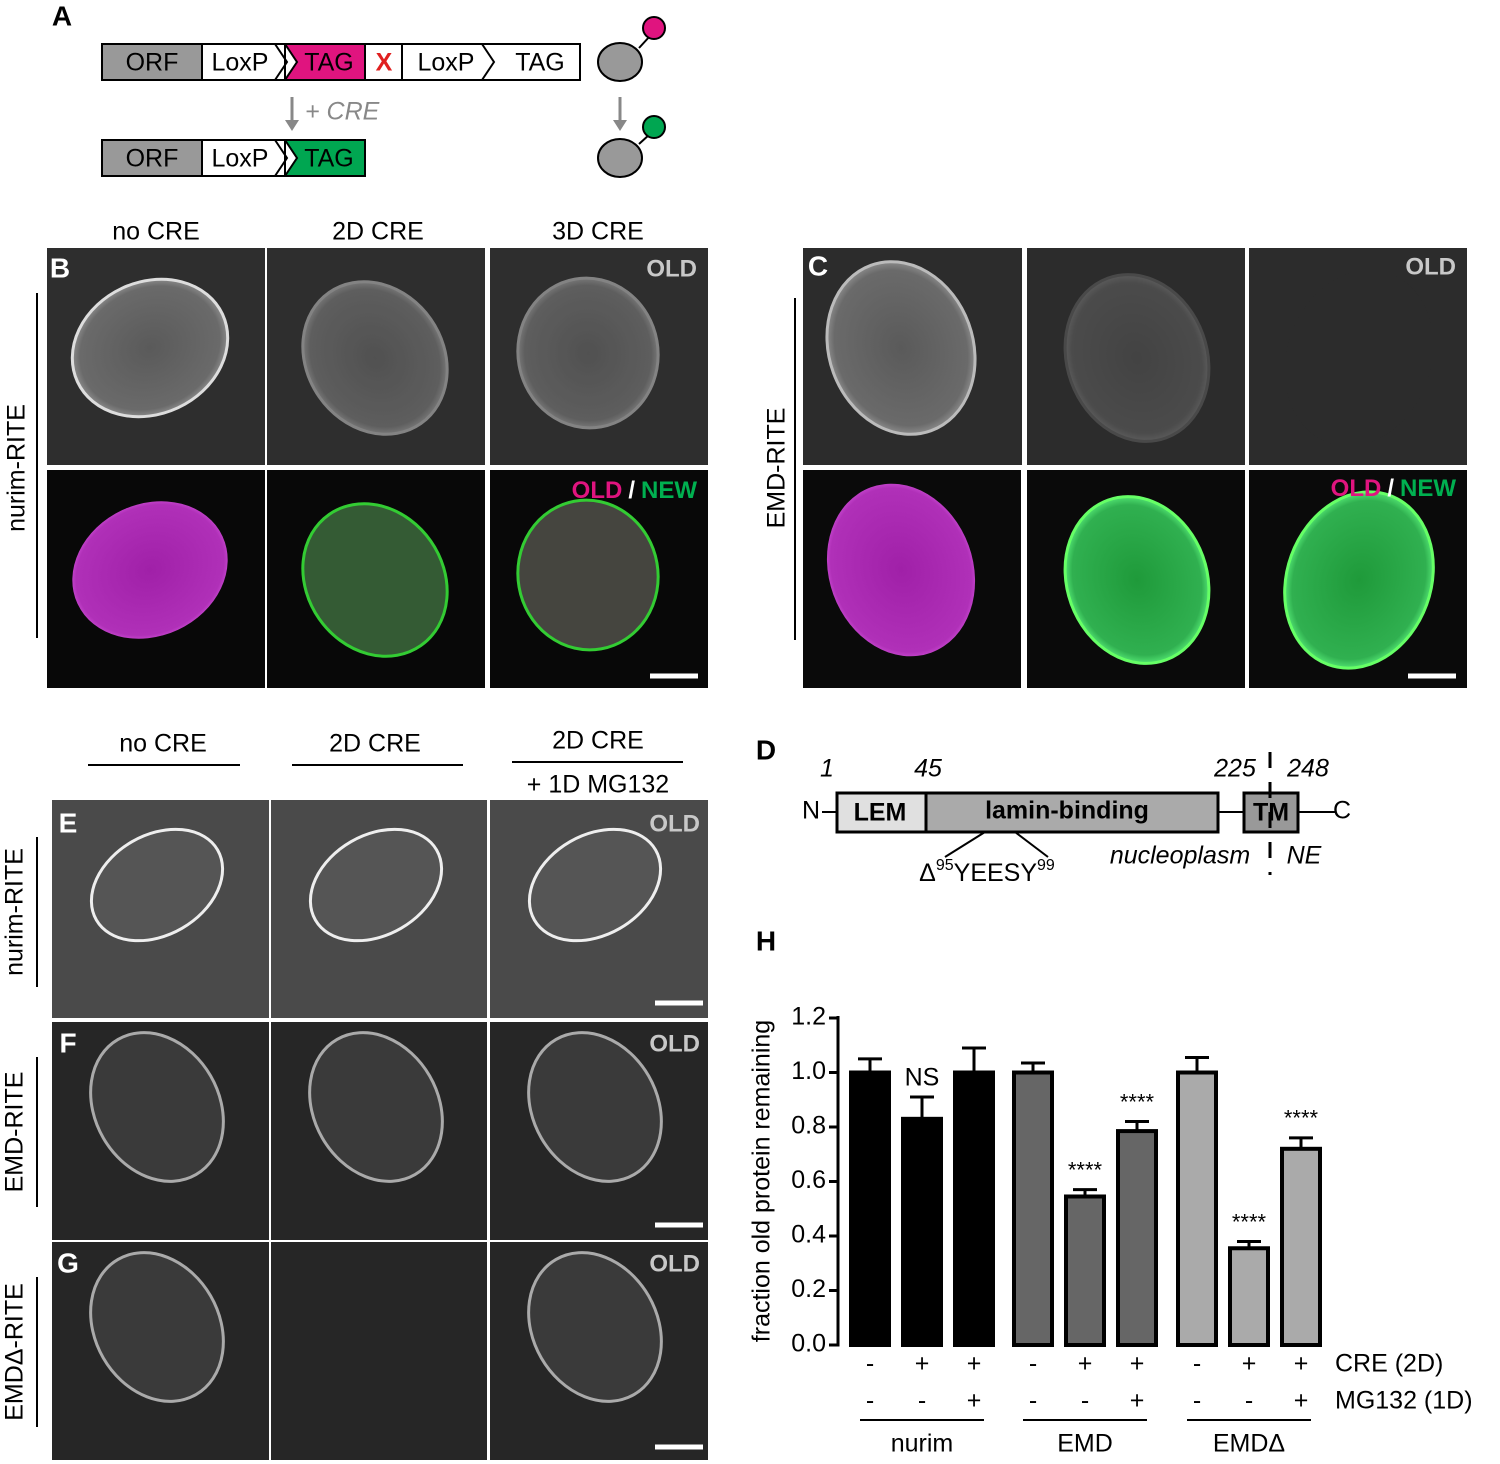 This screenshot has width=1500, height=1464. What do you see at coordinates (1085, 1444) in the screenshot?
I see `group-label: EMD` at bounding box center [1085, 1444].